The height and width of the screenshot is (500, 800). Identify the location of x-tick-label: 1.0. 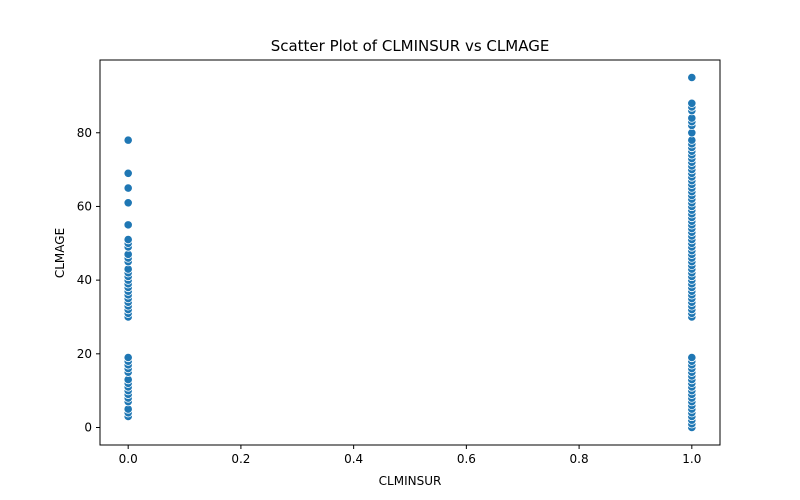
(691, 459).